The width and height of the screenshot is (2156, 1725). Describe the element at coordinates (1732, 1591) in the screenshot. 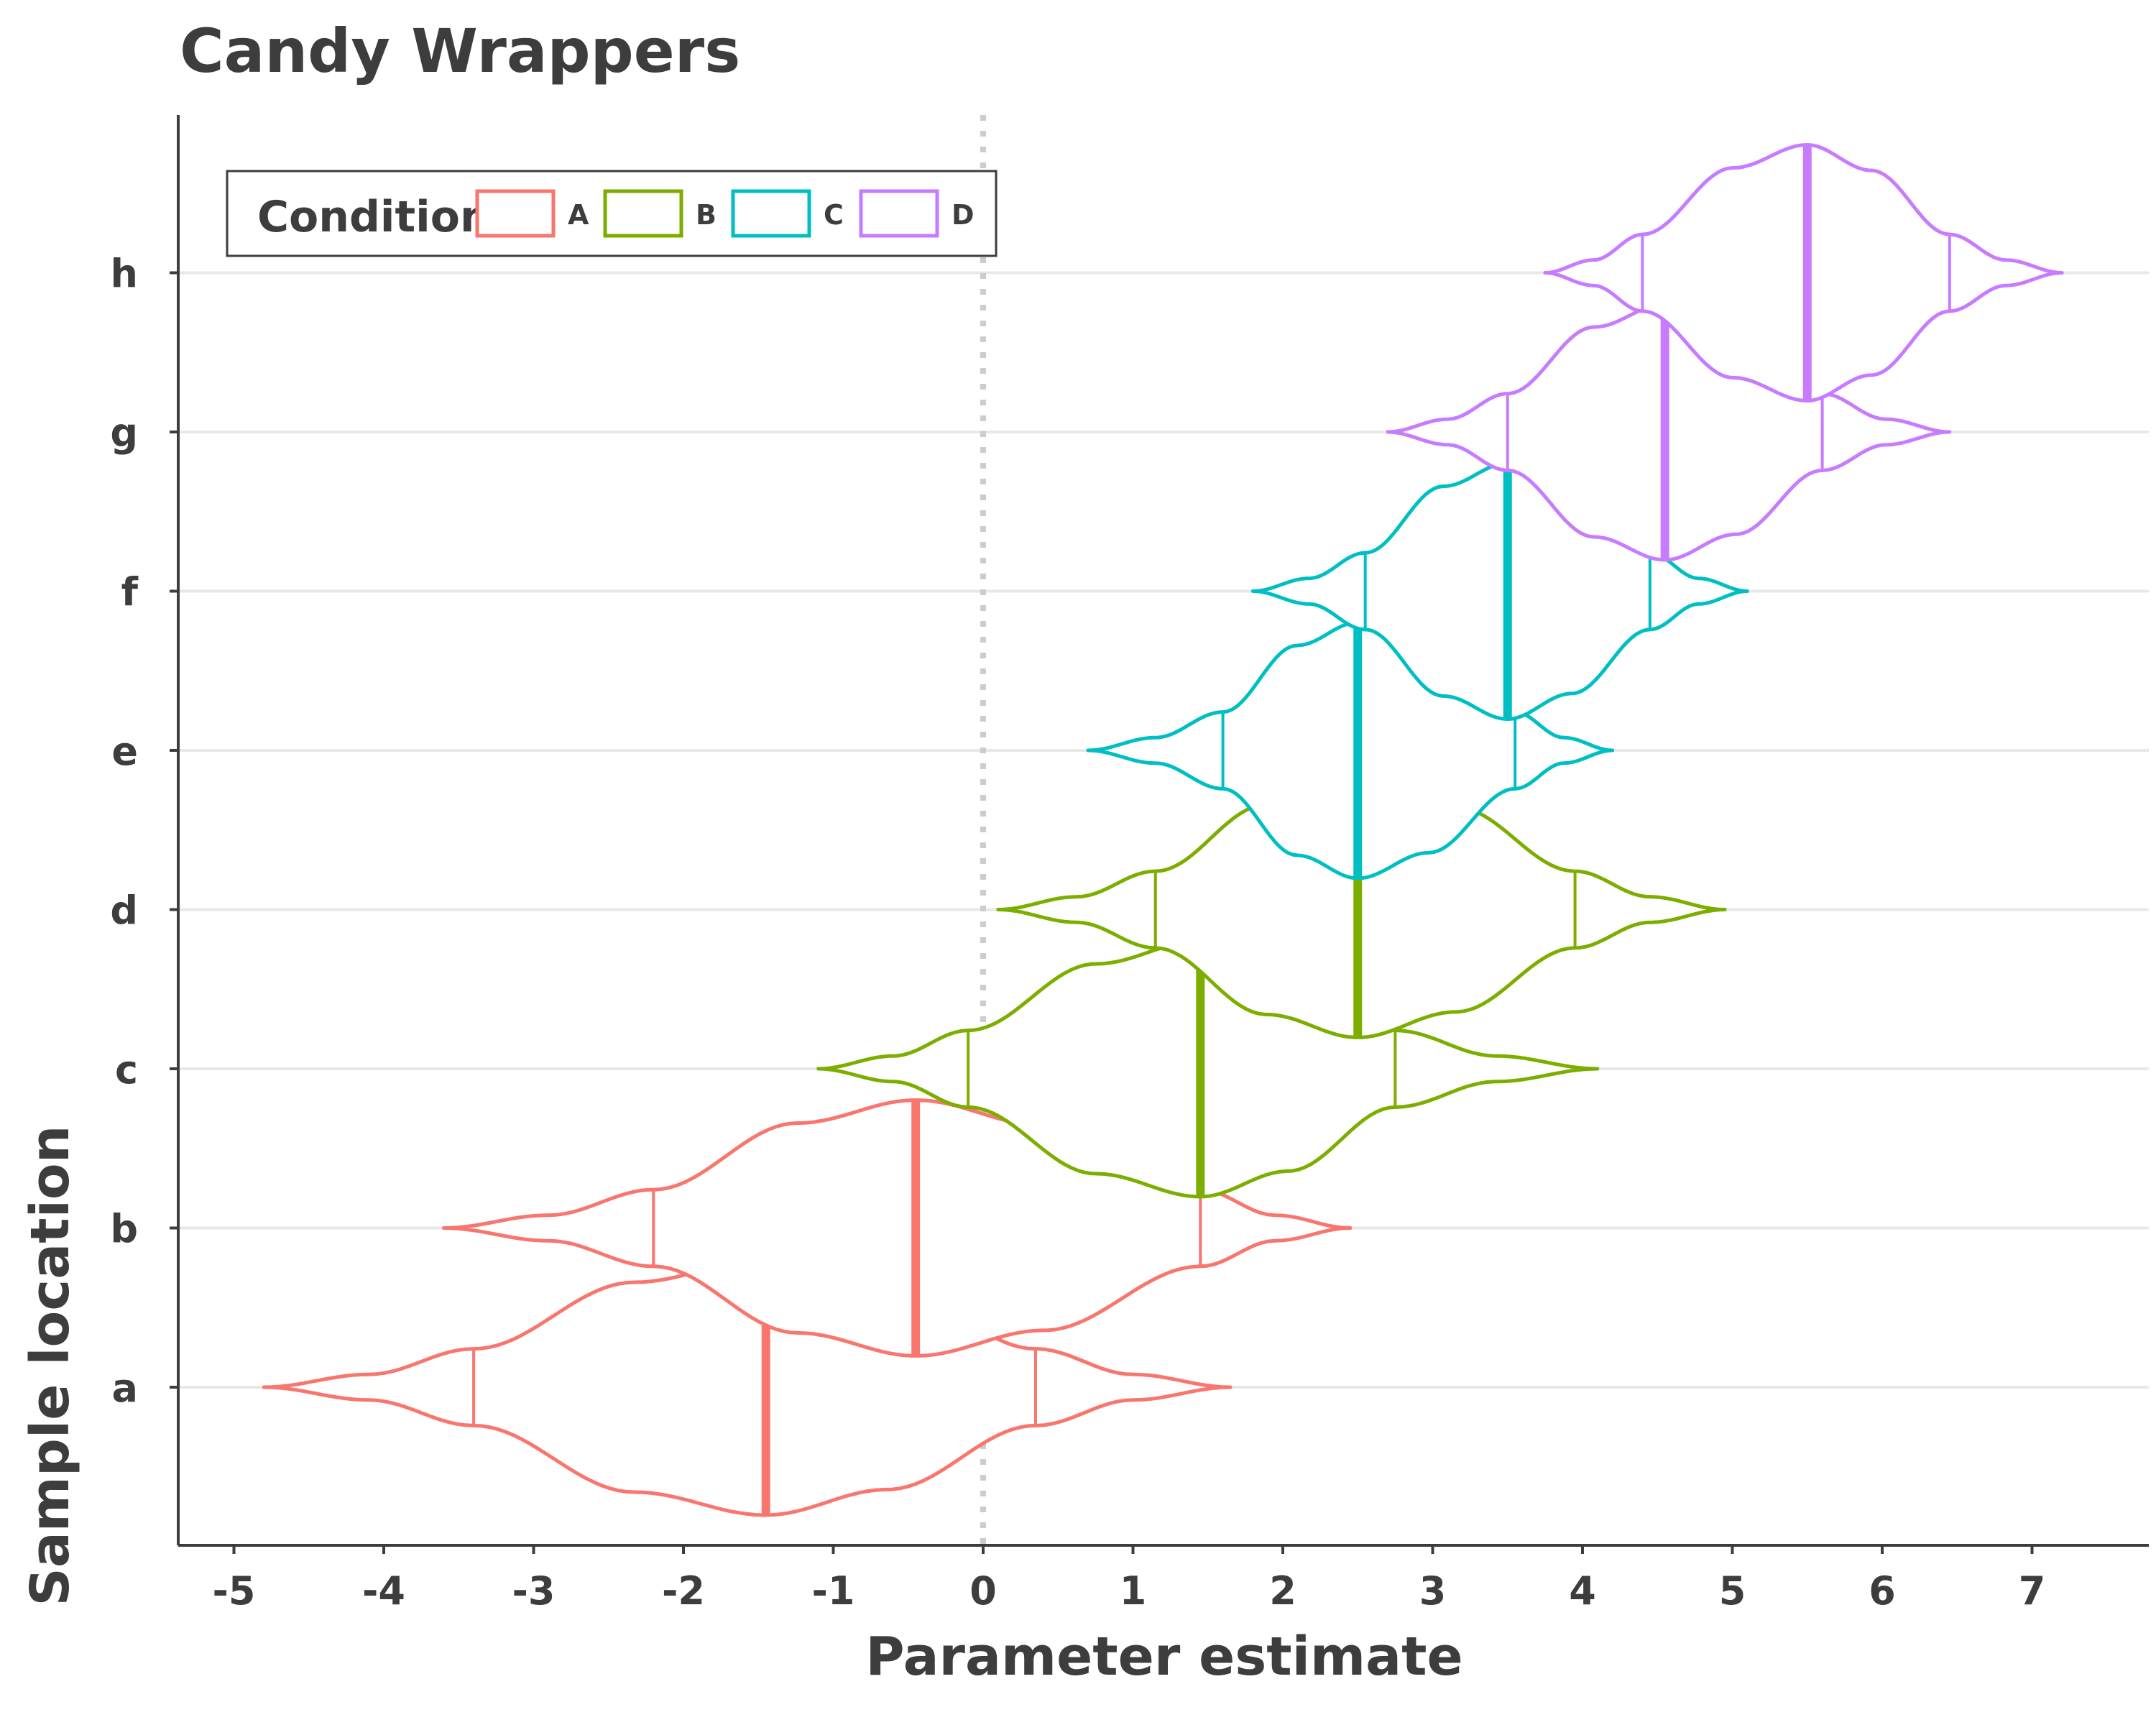

I see `x-tick-label-5: 5` at that location.